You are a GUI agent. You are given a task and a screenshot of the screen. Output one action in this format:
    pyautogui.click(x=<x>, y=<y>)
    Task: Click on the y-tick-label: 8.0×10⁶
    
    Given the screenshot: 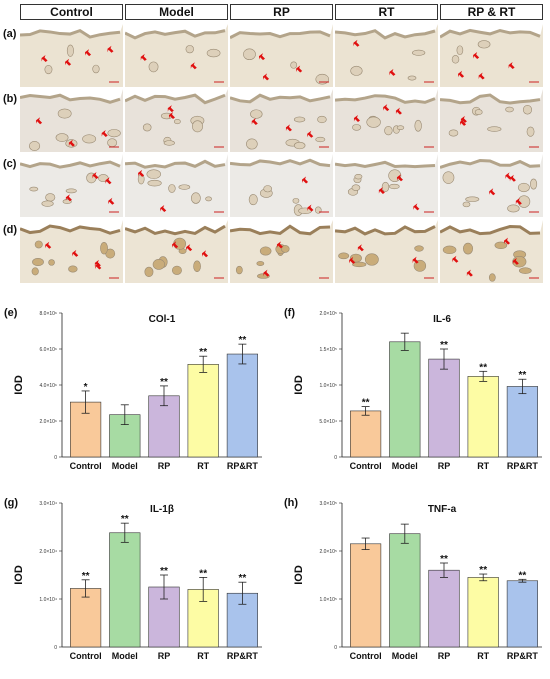 What is the action you would take?
    pyautogui.click(x=49, y=314)
    